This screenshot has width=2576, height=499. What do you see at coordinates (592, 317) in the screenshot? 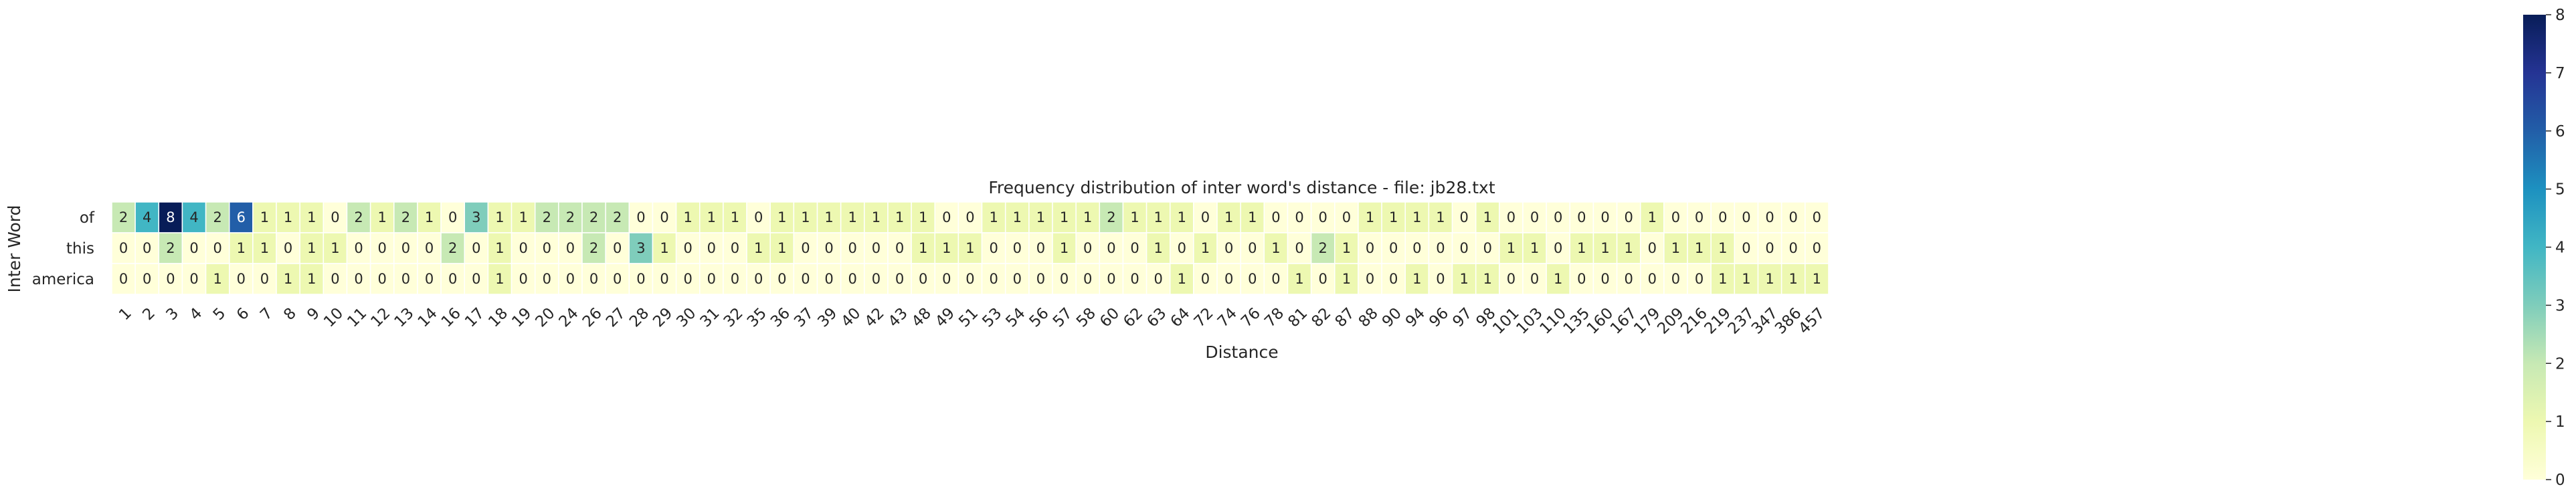
I see `column-tick-label: 26` at bounding box center [592, 317].